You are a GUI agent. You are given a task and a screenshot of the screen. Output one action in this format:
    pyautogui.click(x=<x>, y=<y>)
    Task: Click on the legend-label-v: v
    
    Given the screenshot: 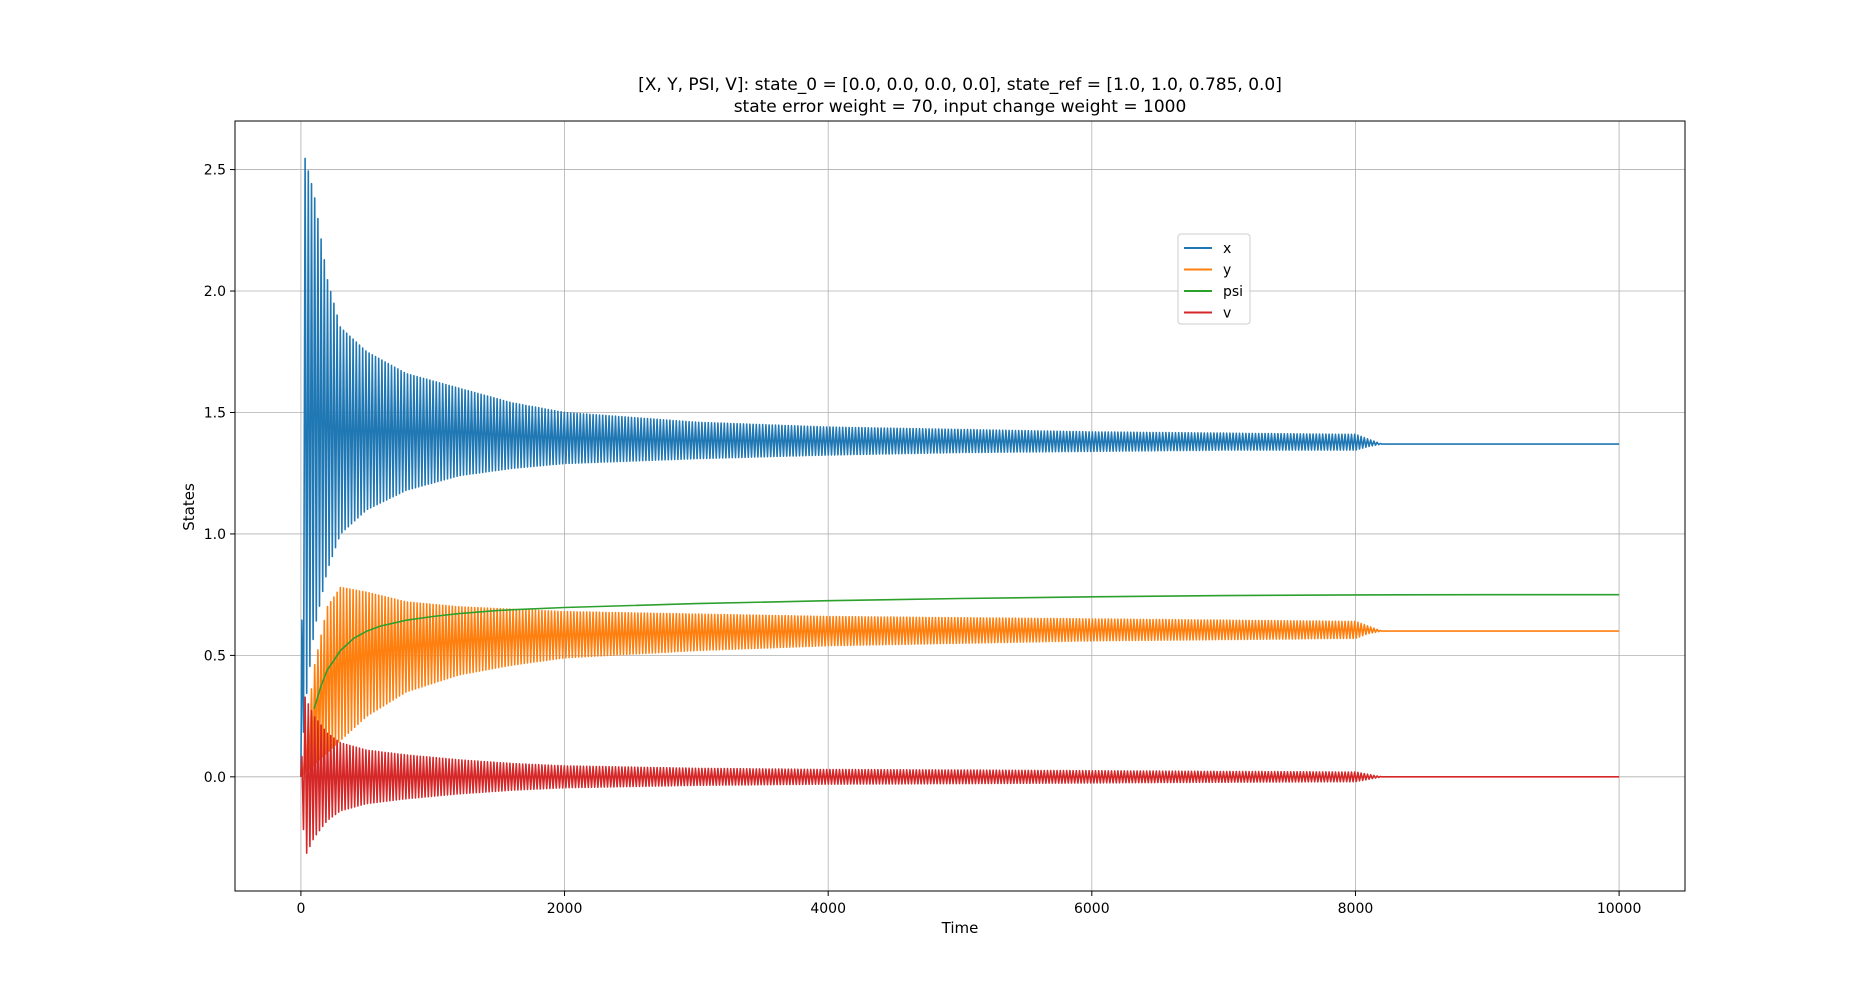 What is the action you would take?
    pyautogui.click(x=1227, y=314)
    